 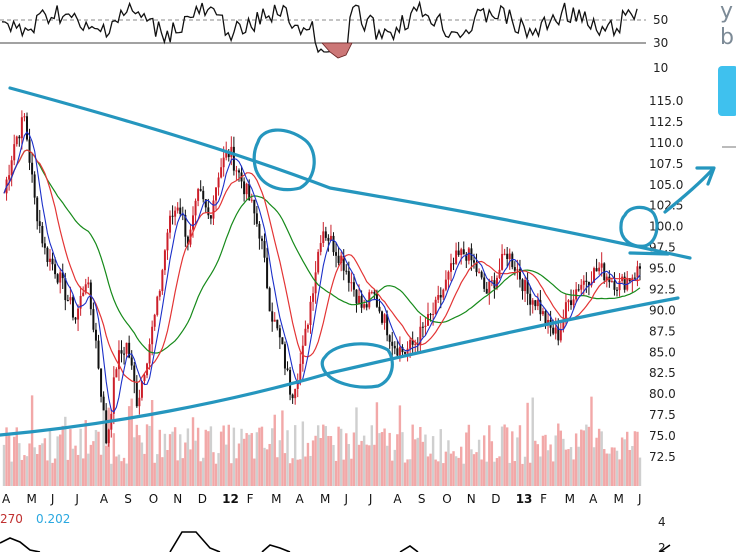 What do you see at coordinates (705, 176) in the screenshot?
I see `arrow-head` at bounding box center [705, 176].